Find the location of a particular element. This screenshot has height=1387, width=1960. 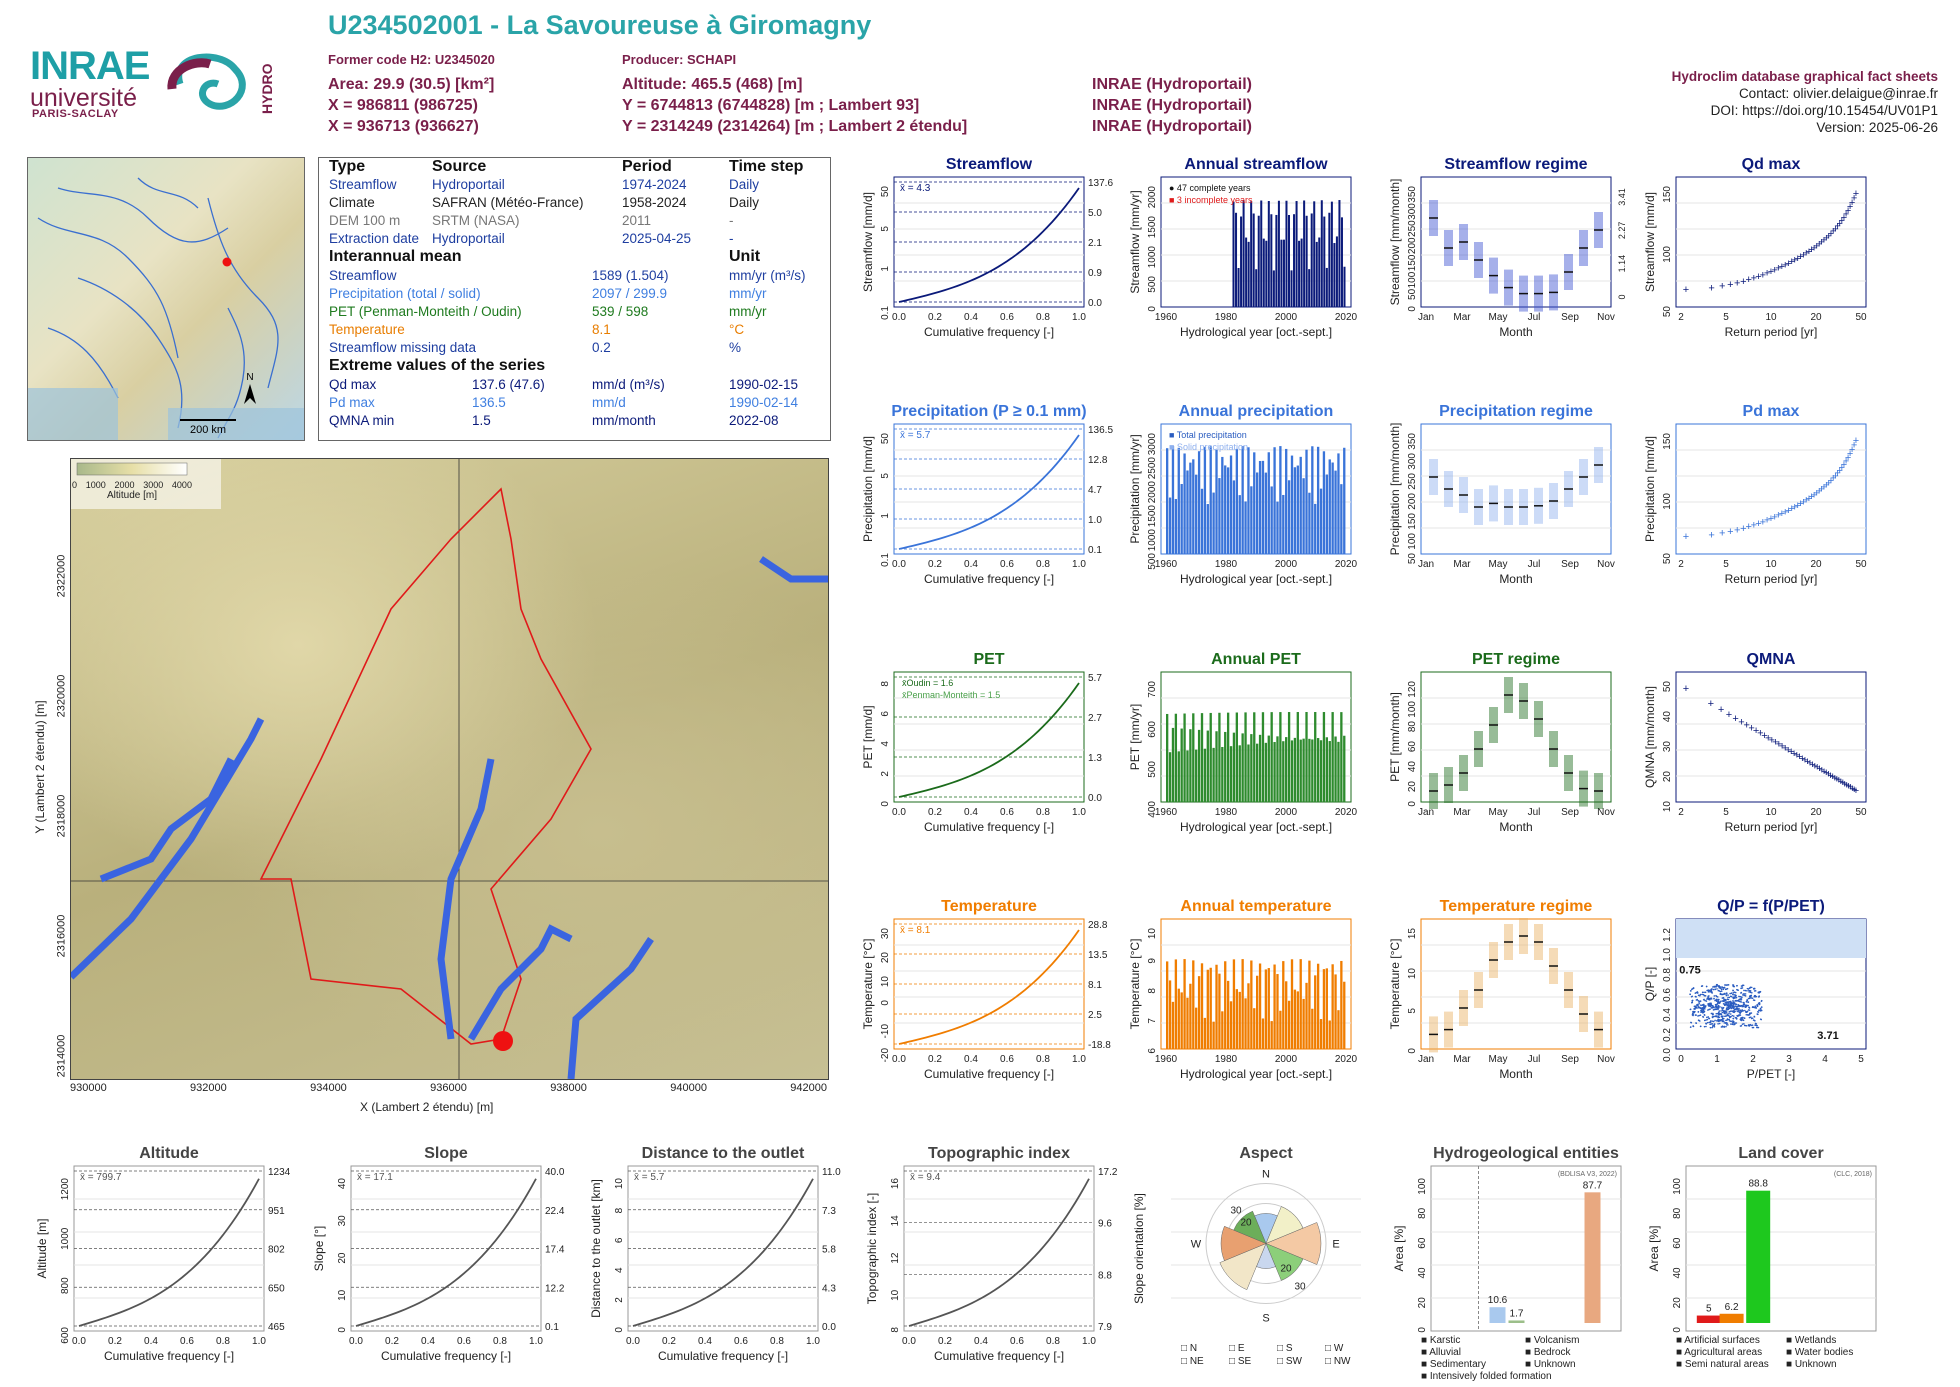

north-arrow-icon is located at coordinates (250, 394).